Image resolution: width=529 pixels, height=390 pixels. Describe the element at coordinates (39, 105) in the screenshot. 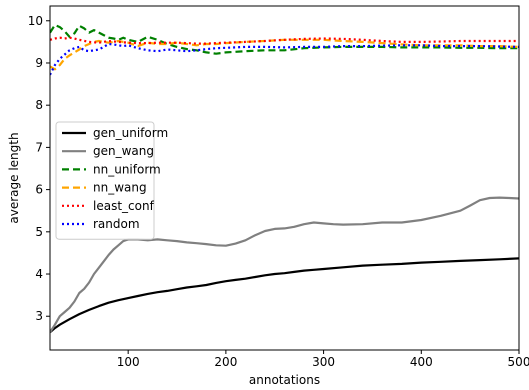

I see `y-tick-label: 8` at that location.